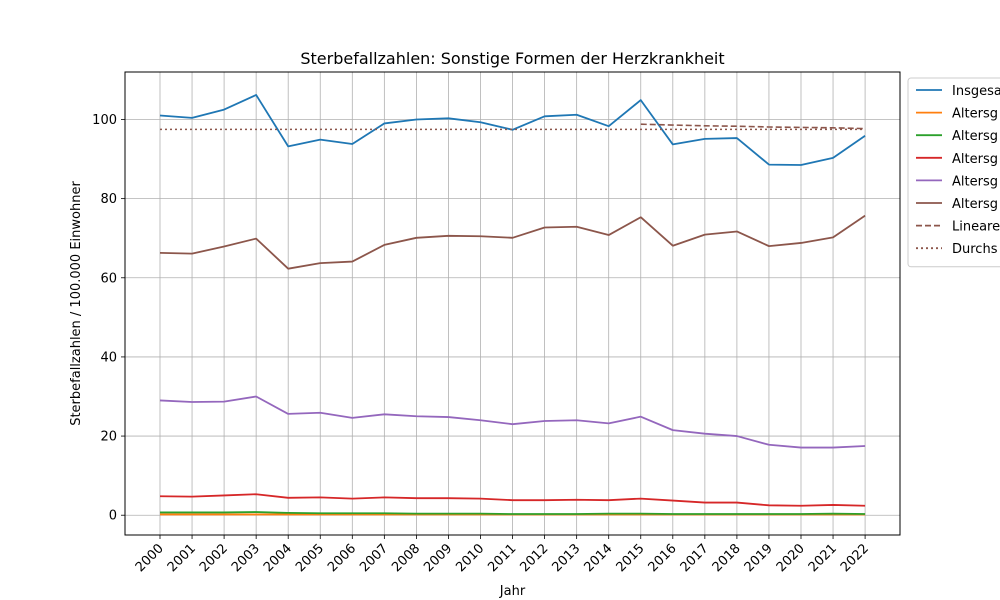 This screenshot has height=600, width=1000. What do you see at coordinates (976, 227) in the screenshot?
I see `legend-label: Lineare` at bounding box center [976, 227].